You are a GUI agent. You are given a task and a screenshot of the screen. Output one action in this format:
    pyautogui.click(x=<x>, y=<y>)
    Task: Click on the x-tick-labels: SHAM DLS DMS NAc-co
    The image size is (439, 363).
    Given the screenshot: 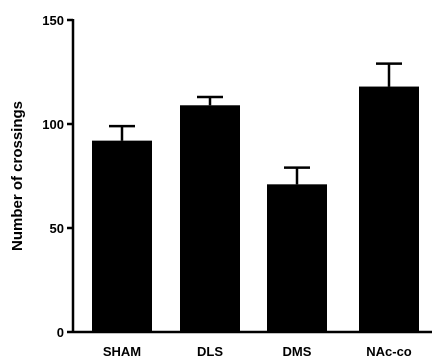 What is the action you would take?
    pyautogui.click(x=257, y=351)
    